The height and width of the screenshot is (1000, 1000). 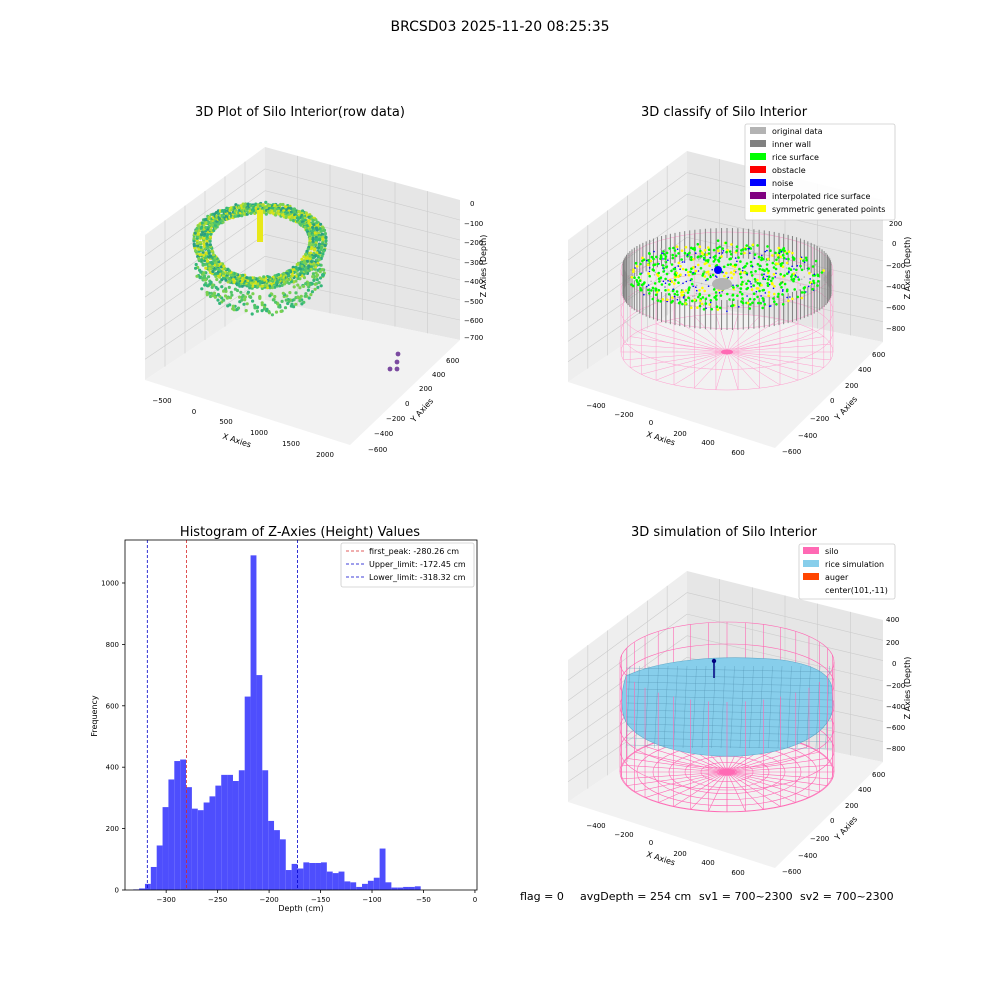 I want to click on legend-label: Upper_limit: -172.45 cm, so click(x=417, y=564).